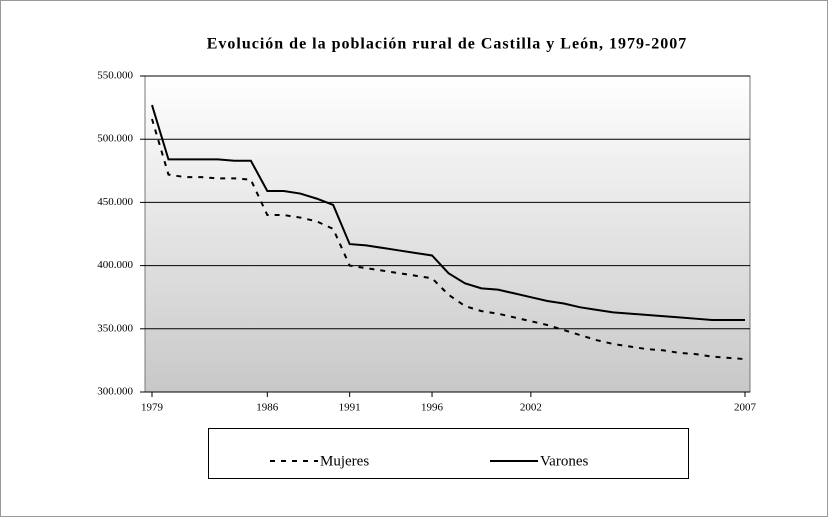  I want to click on legend-label: Mujeres, so click(344, 461).